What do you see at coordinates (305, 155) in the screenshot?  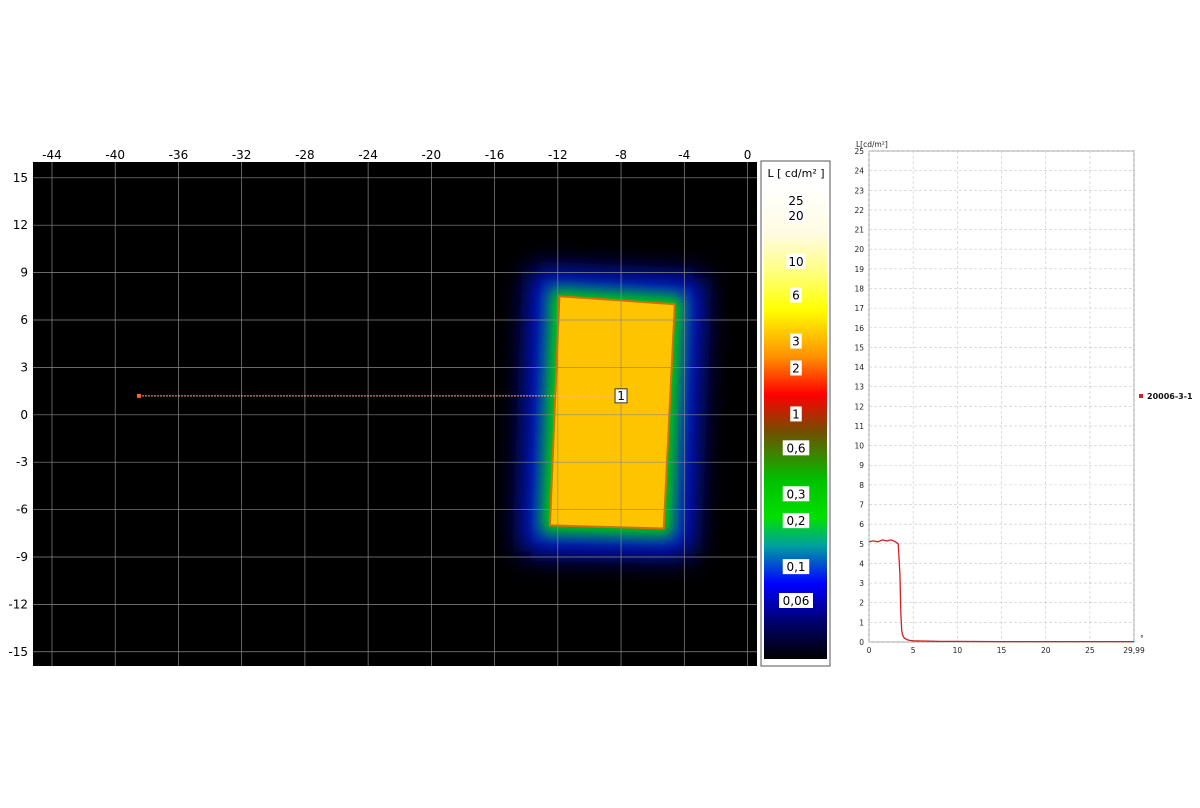 I see `heatmap-x-tick: -28` at bounding box center [305, 155].